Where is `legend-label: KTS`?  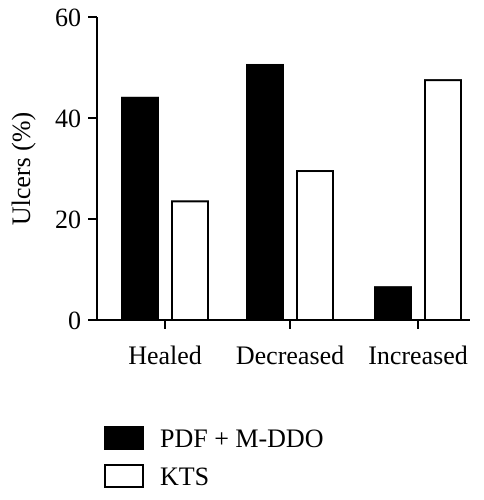
legend-label: KTS is located at coordinates (184, 476).